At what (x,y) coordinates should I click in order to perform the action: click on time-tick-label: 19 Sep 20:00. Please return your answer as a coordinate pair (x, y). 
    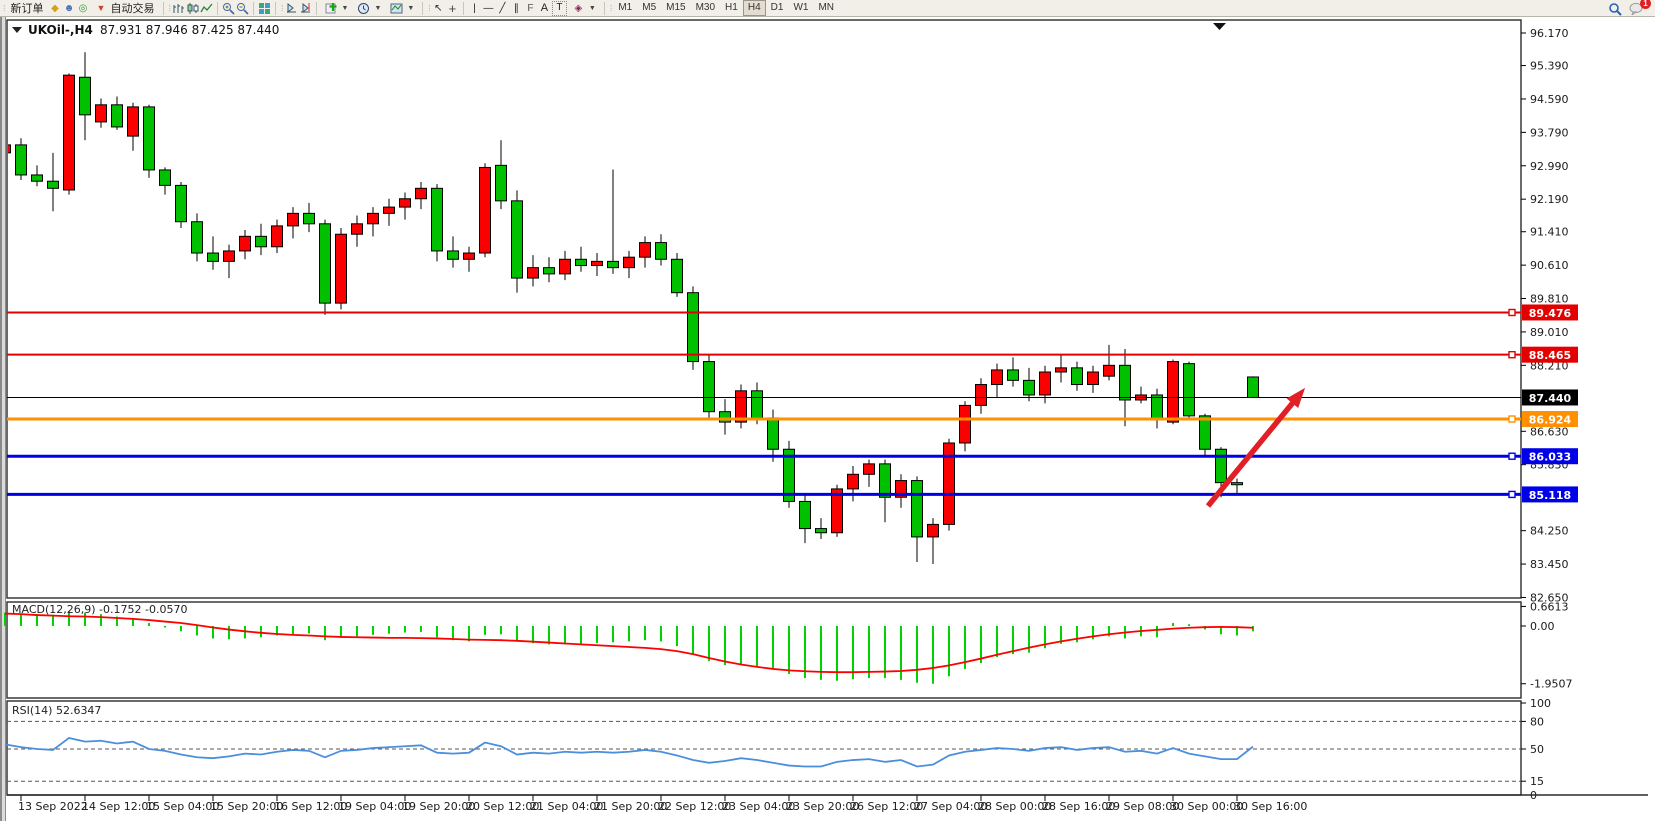
    Looking at the image, I should click on (438, 806).